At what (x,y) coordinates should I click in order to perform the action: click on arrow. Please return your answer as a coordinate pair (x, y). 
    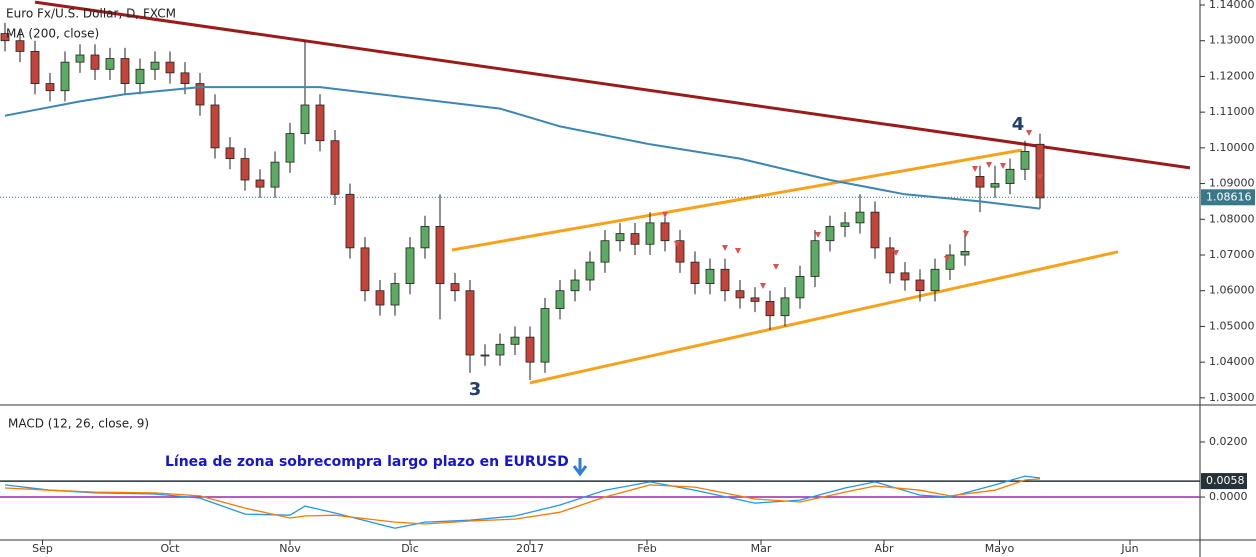
    Looking at the image, I should click on (580, 467).